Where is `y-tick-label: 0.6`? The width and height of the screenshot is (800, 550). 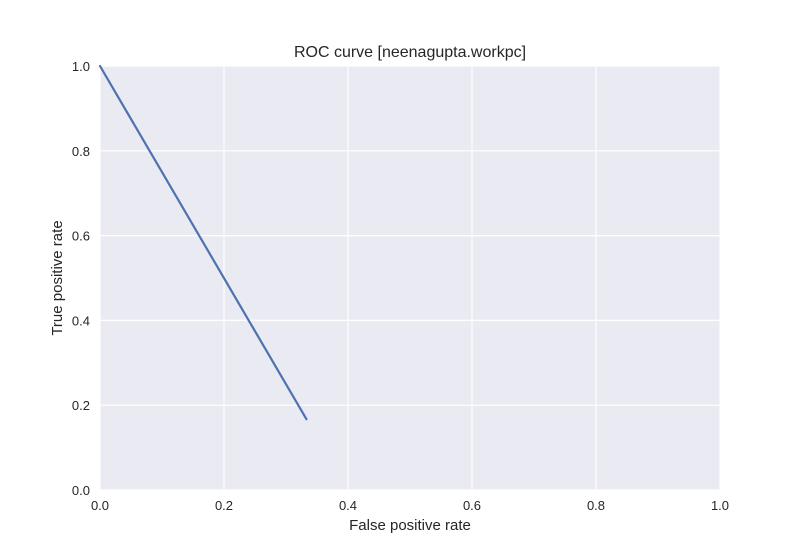
y-tick-label: 0.6 is located at coordinates (81, 236).